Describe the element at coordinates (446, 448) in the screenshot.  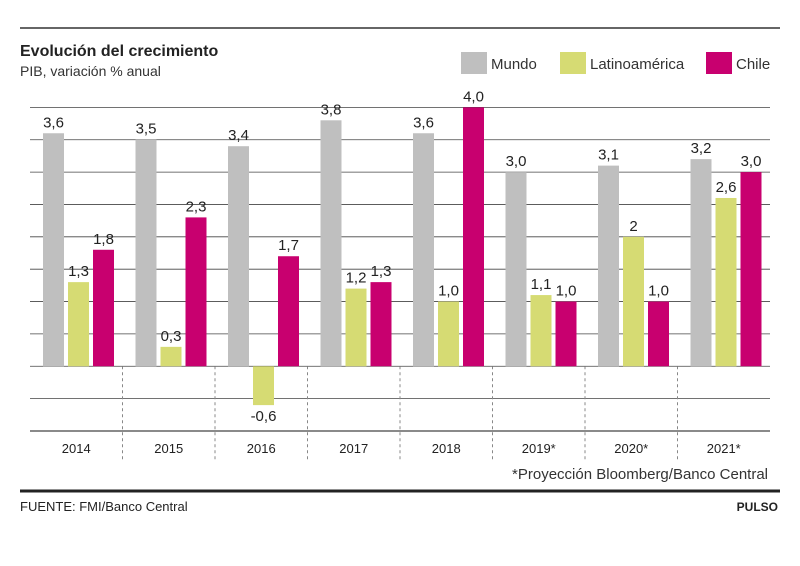
I see `x-tick-label: 2018` at that location.